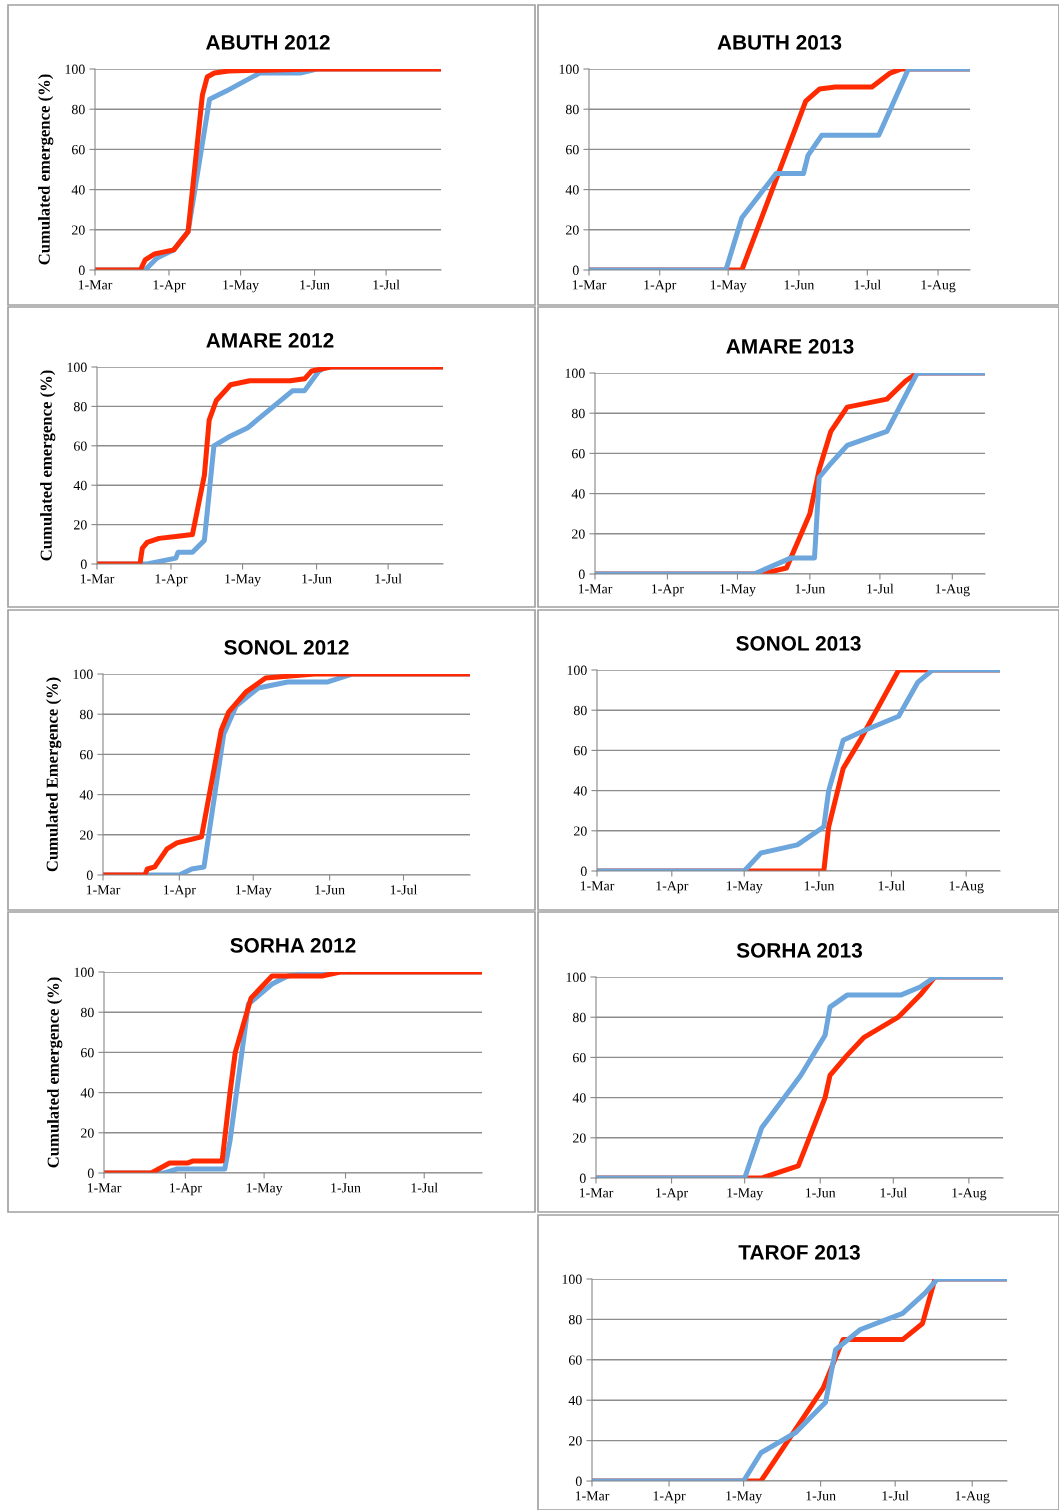  What do you see at coordinates (790, 346) in the screenshot?
I see `chart-title: AMARE 2013` at bounding box center [790, 346].